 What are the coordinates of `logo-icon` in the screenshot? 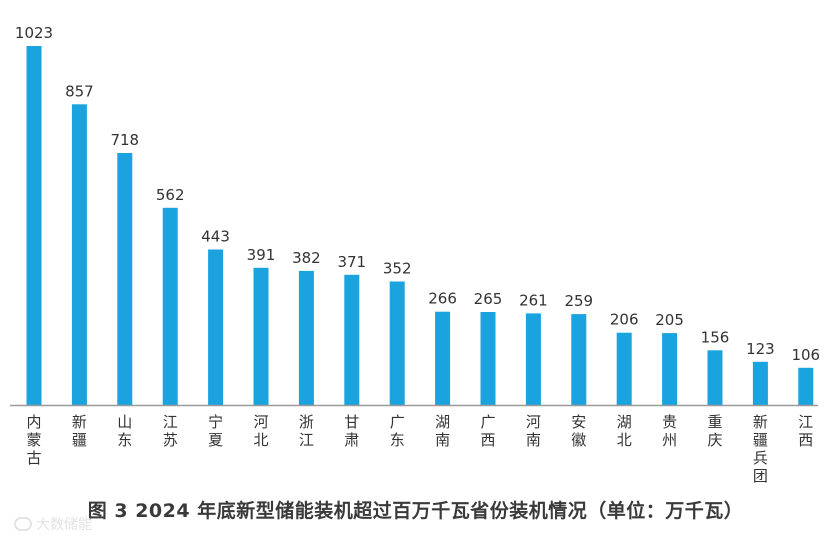 It's located at (23, 524).